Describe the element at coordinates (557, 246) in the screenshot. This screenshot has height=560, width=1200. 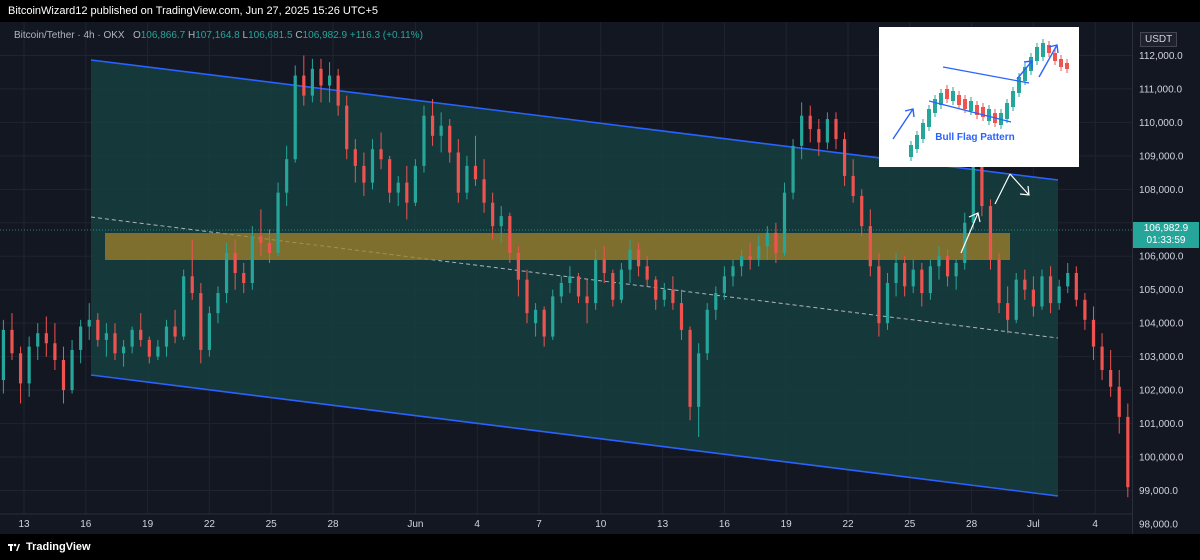
I see `support-zone` at that location.